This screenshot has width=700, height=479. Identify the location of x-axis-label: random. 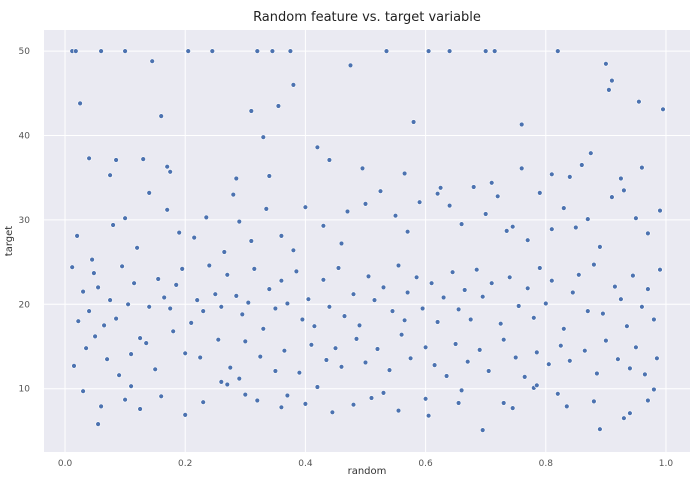
(367, 471).